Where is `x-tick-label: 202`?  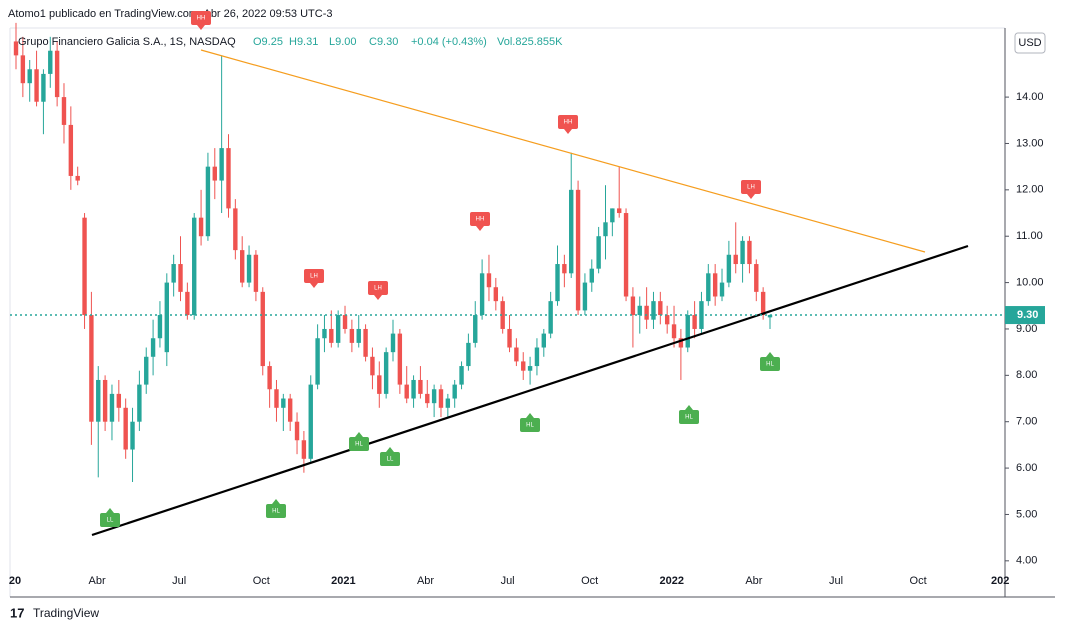
x-tick-label: 202 is located at coordinates (1000, 581).